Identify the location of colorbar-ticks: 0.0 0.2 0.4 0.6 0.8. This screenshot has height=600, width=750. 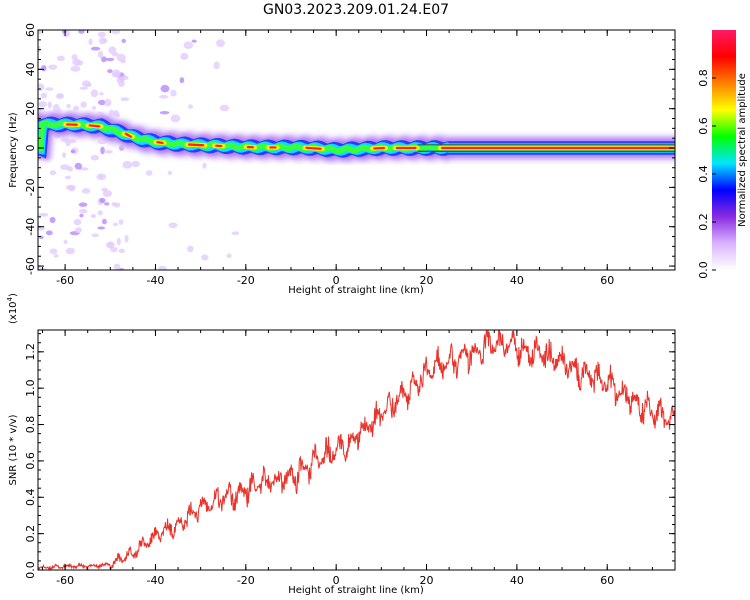
(706, 174).